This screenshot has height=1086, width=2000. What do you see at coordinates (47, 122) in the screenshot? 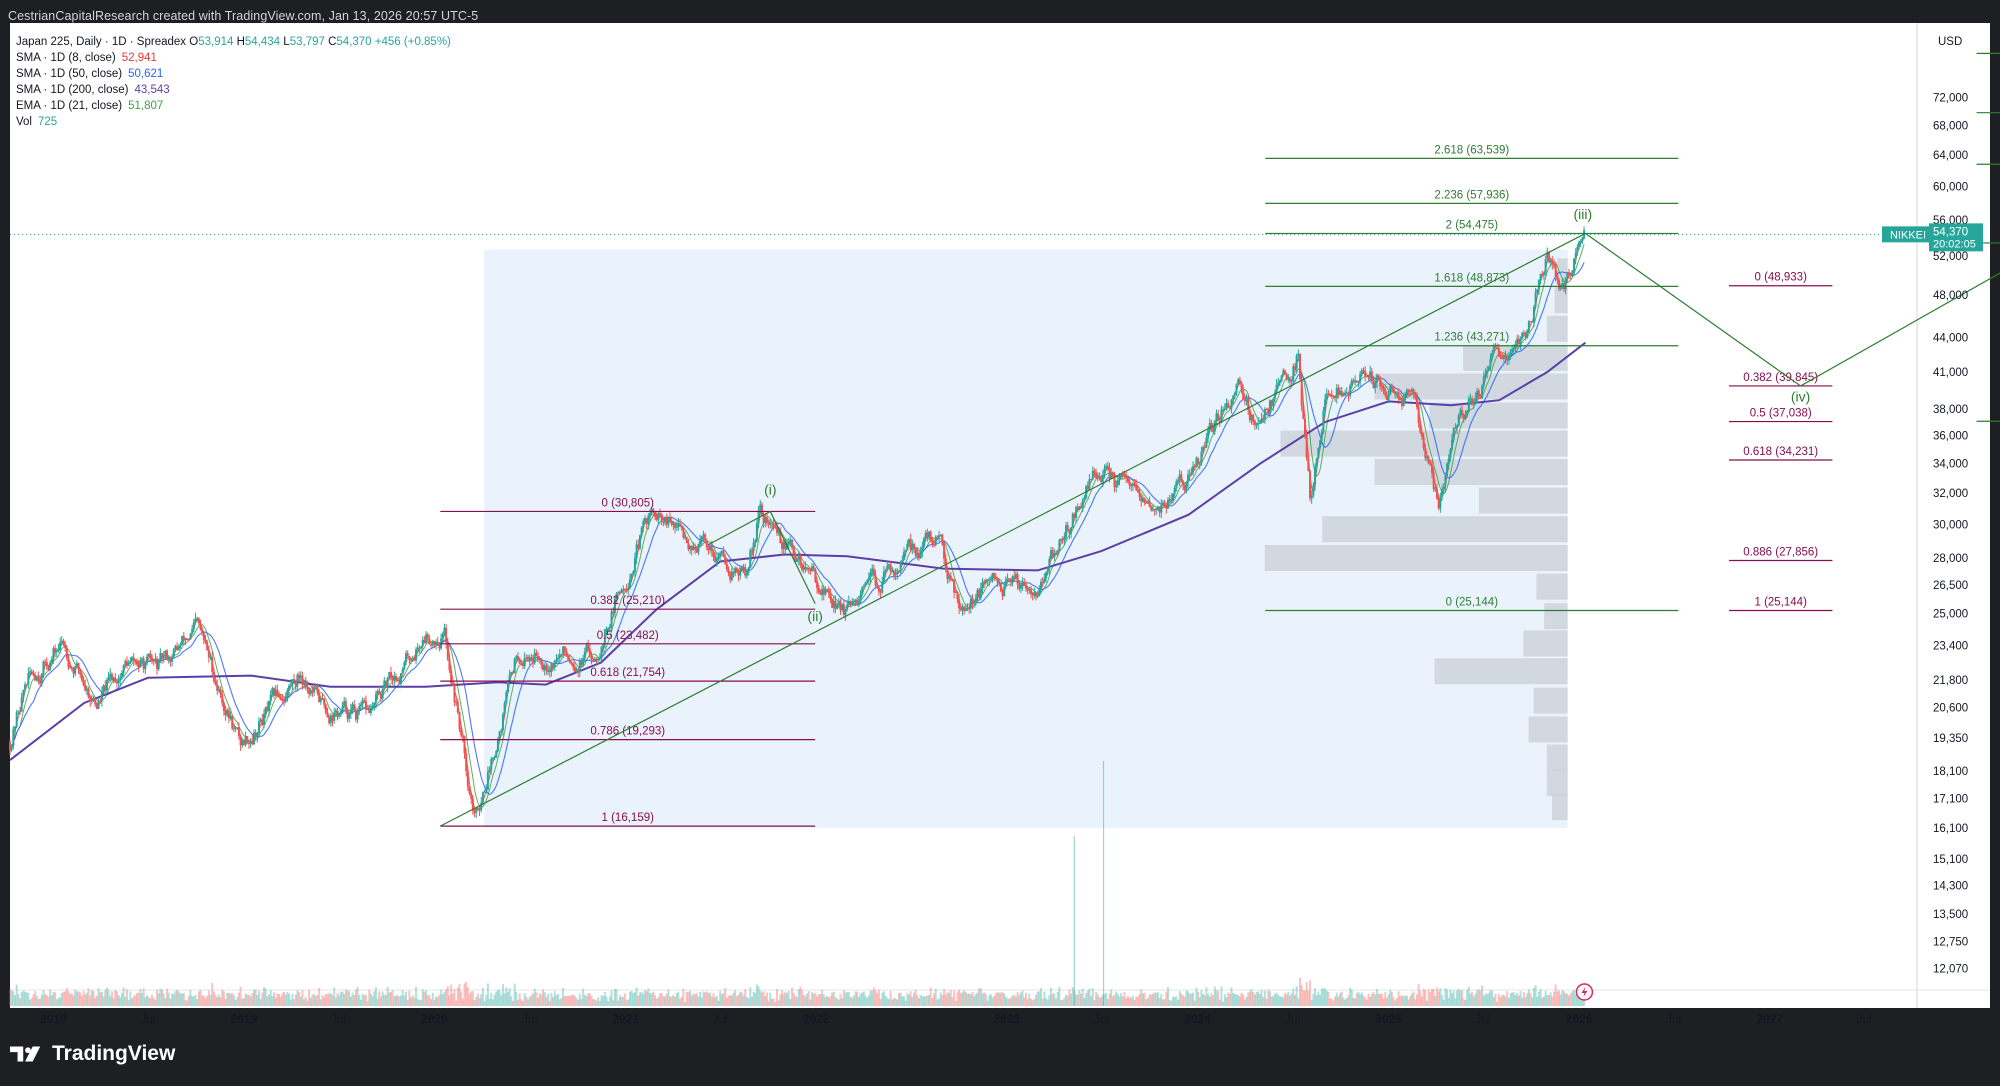
I see `indicator-value: 725` at bounding box center [47, 122].